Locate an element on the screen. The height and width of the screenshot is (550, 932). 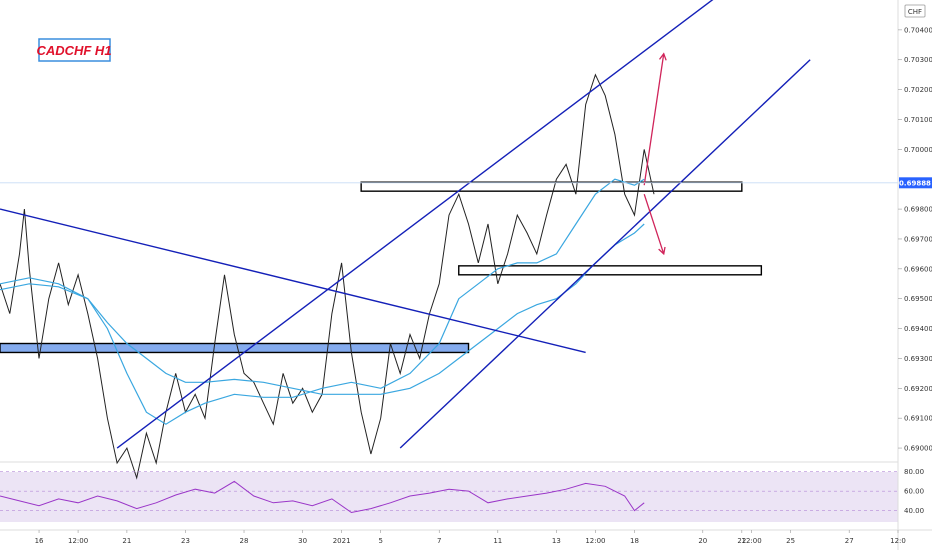
x-tick-label: 12:0 is located at coordinates (898, 541).